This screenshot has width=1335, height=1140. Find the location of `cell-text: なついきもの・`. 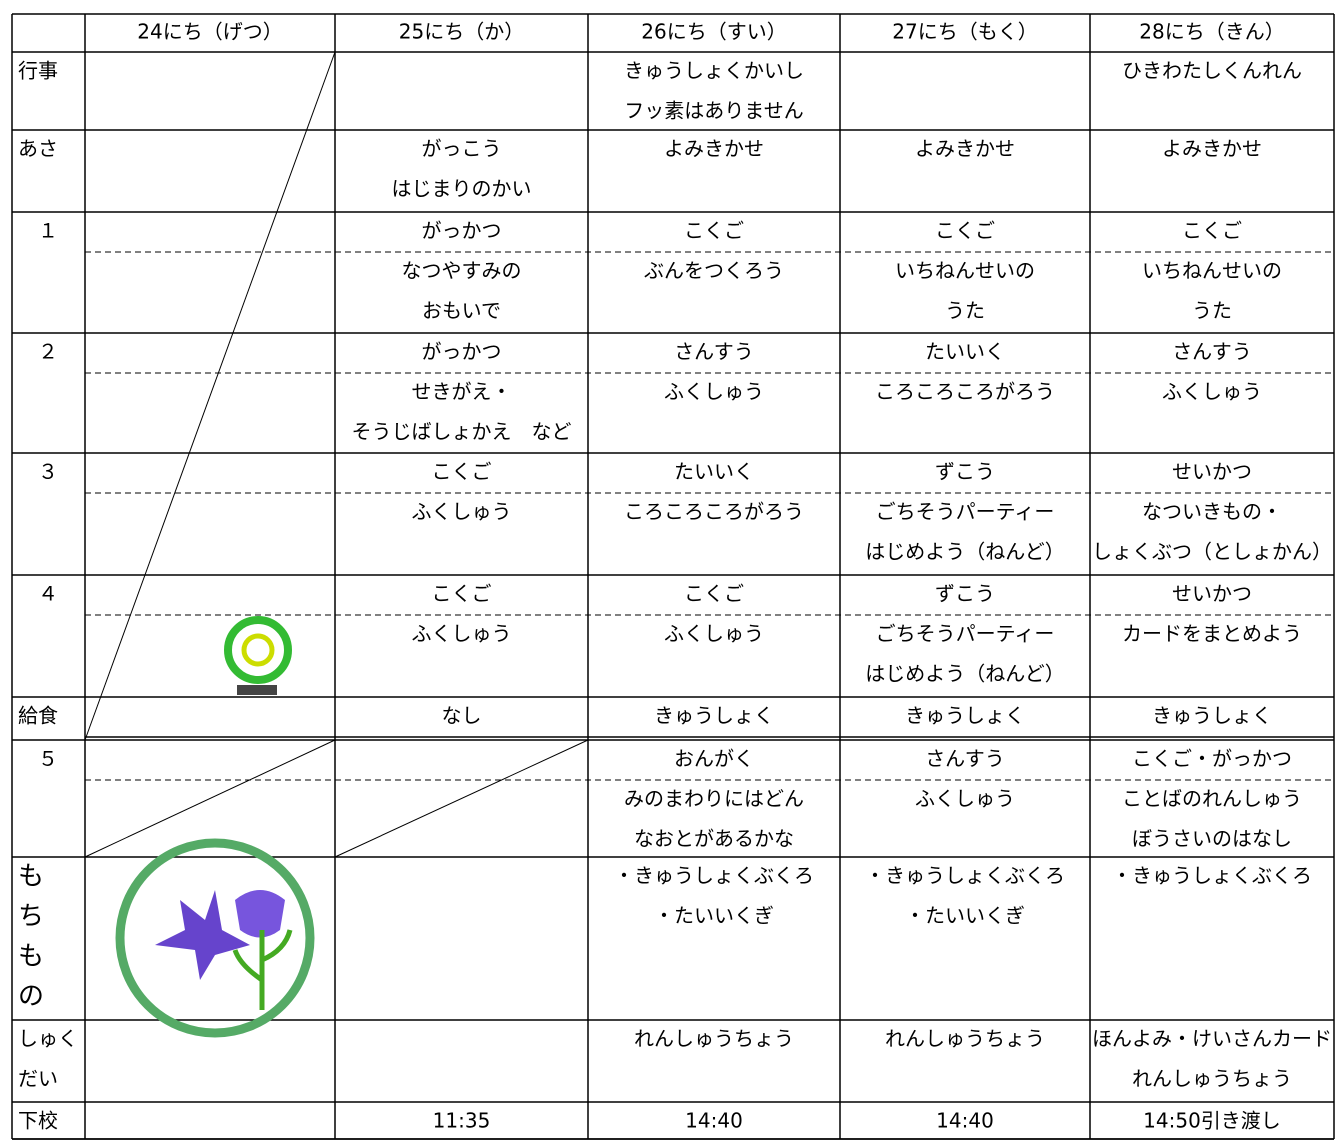

cell-text: なついきもの・ is located at coordinates (1212, 512).